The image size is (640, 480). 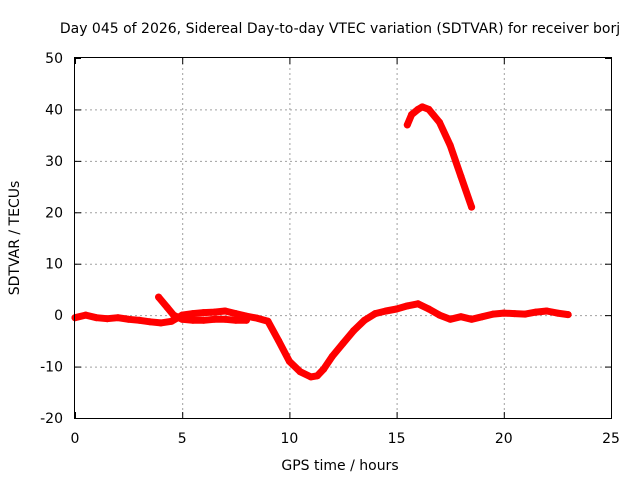 What do you see at coordinates (182, 439) in the screenshot?
I see `x-tick-label: 5` at bounding box center [182, 439].